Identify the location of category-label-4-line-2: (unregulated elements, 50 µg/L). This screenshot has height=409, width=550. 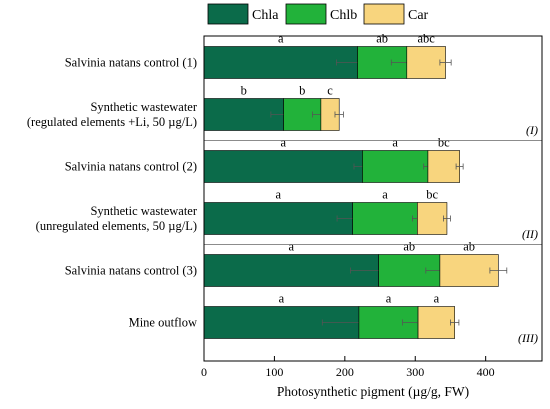
(116, 226).